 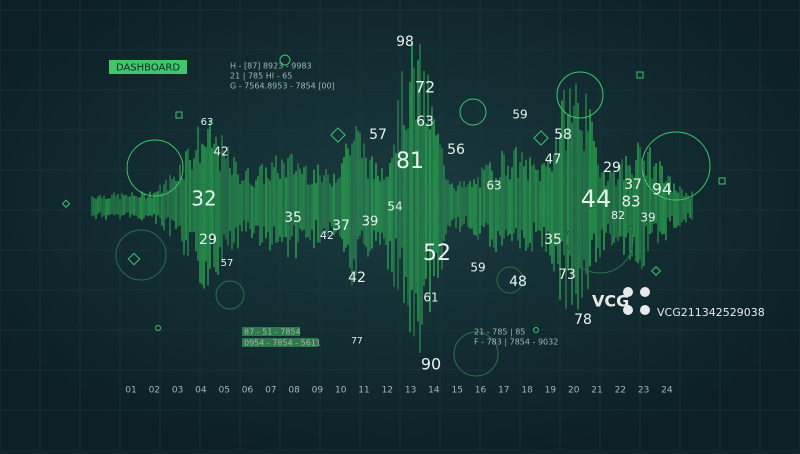 What do you see at coordinates (410, 161) in the screenshot?
I see `floating-number: 81` at bounding box center [410, 161].